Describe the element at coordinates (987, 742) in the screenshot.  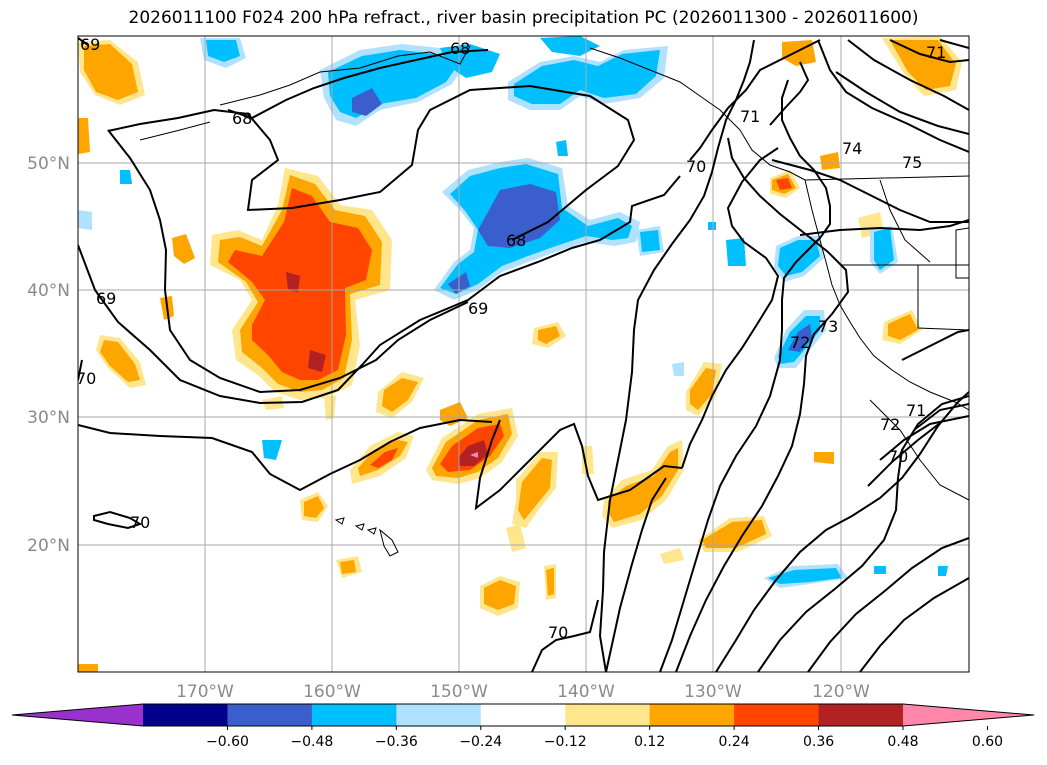
I see `colorbar-tick-label: 0.60` at that location.